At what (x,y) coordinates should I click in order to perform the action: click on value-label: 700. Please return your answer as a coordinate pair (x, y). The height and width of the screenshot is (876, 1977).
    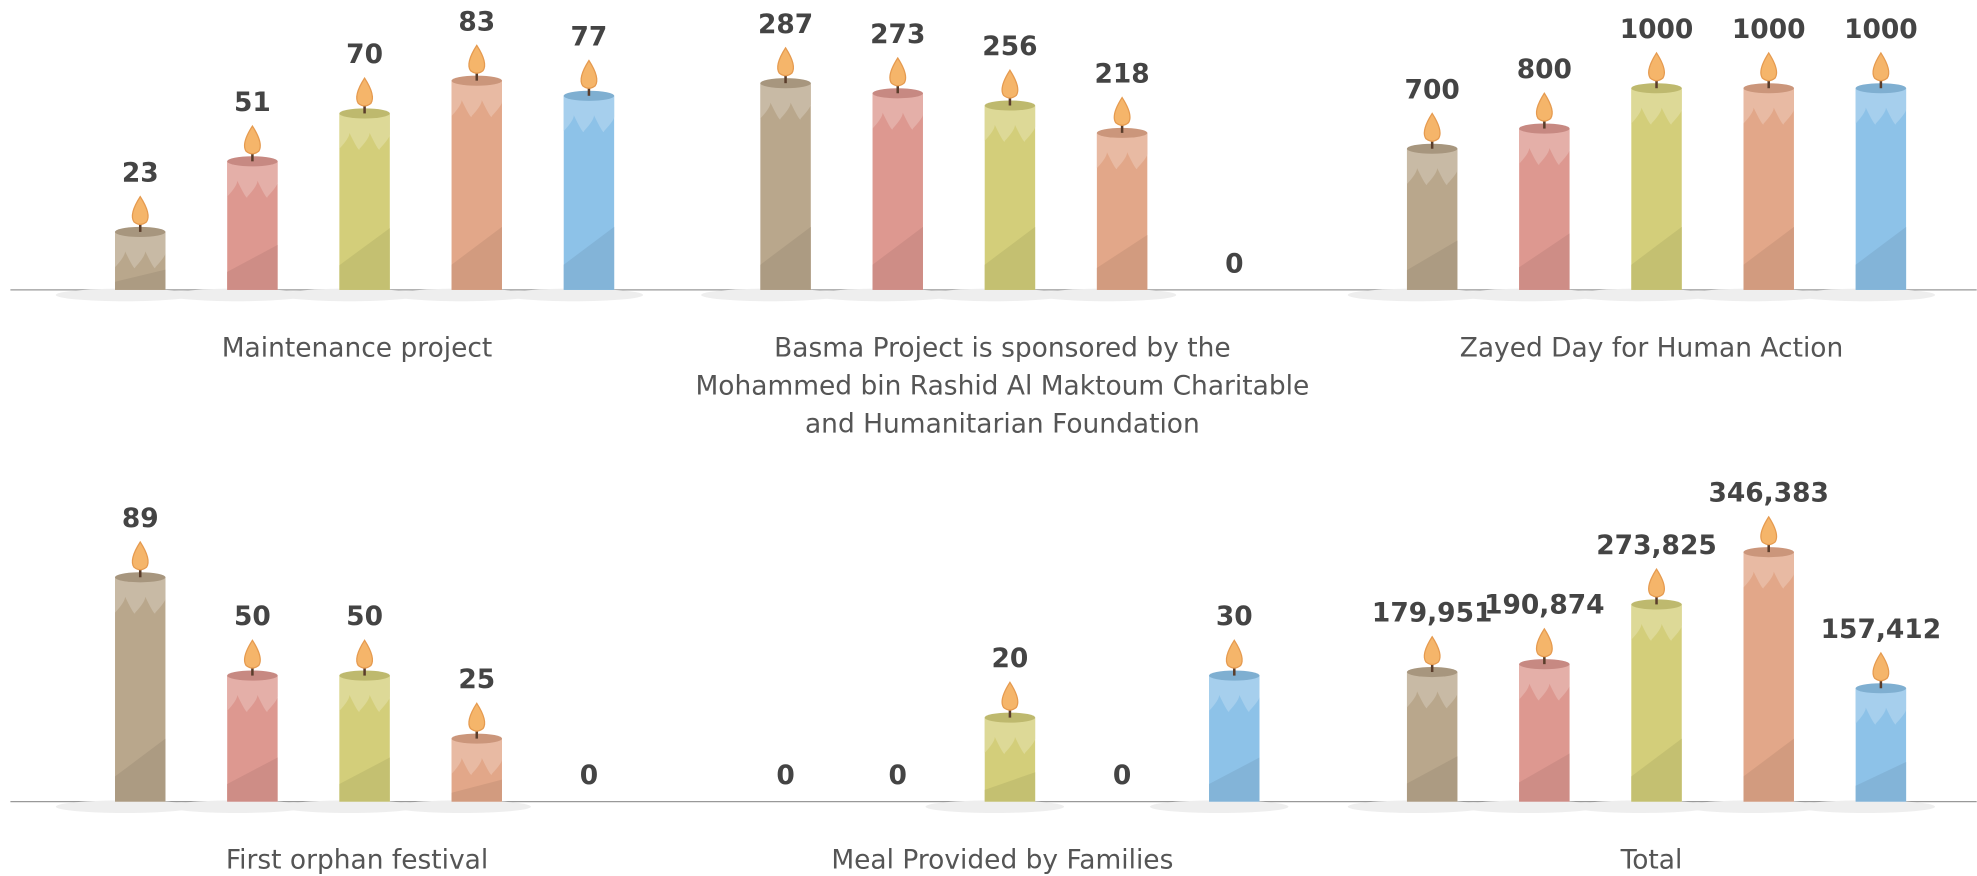
    Looking at the image, I should click on (1432, 89).